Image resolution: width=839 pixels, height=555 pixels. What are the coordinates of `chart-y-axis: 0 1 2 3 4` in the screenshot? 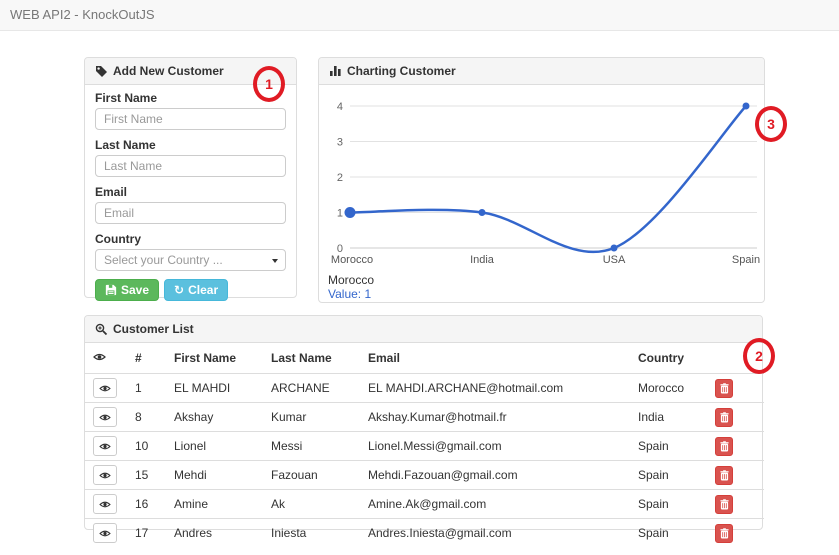 It's located at (340, 178).